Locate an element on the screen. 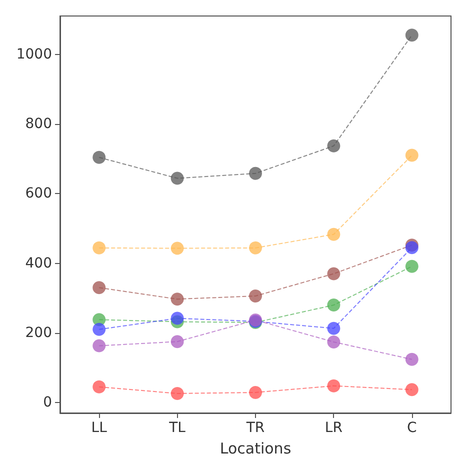 The height and width of the screenshot is (471, 469). y-tick-label: 600 is located at coordinates (38, 194).